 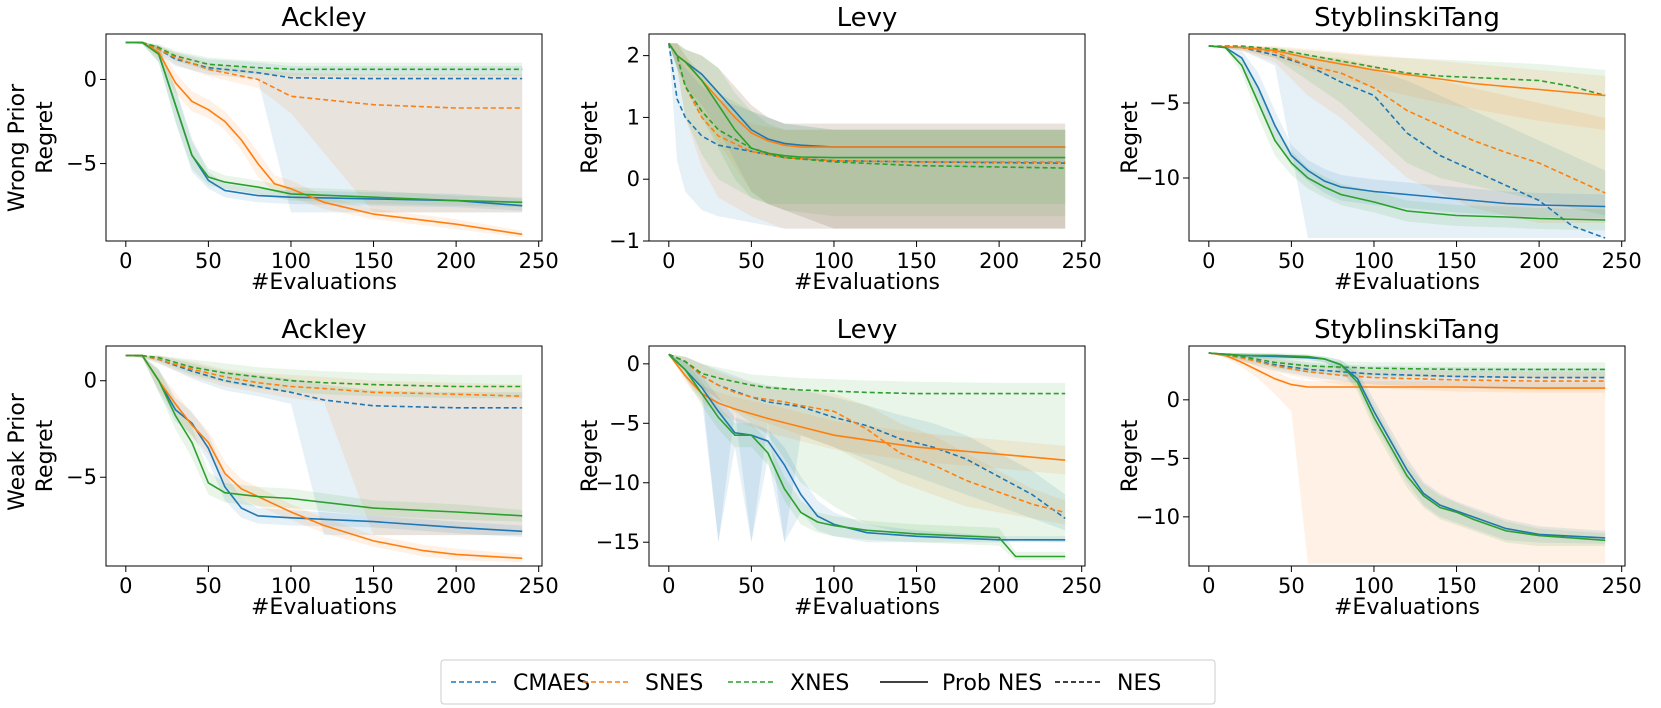 I want to click on legend-label-cmaes: CMAES, so click(x=551, y=683).